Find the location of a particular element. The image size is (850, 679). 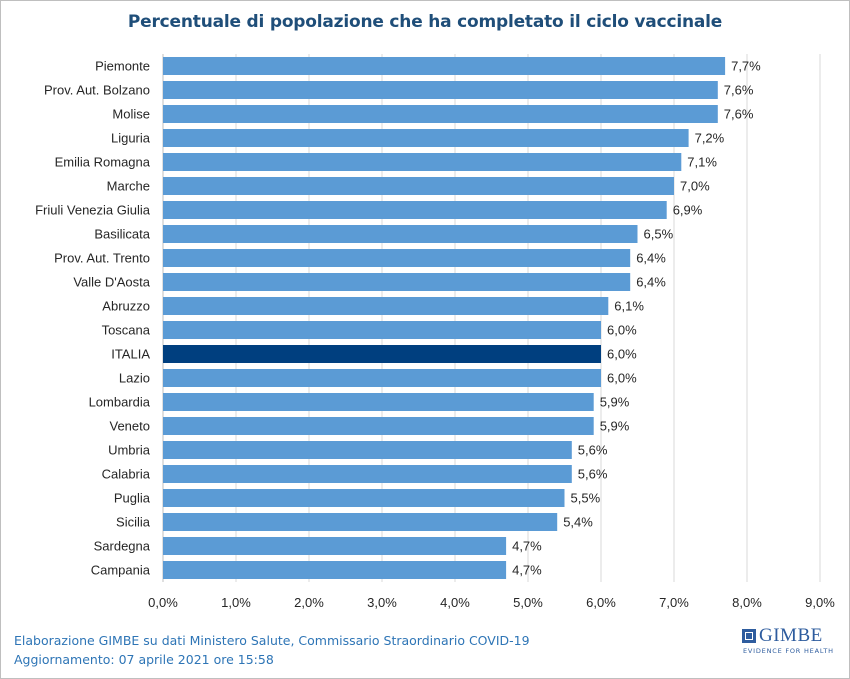

x-tick-label: 3,0% is located at coordinates (382, 602).